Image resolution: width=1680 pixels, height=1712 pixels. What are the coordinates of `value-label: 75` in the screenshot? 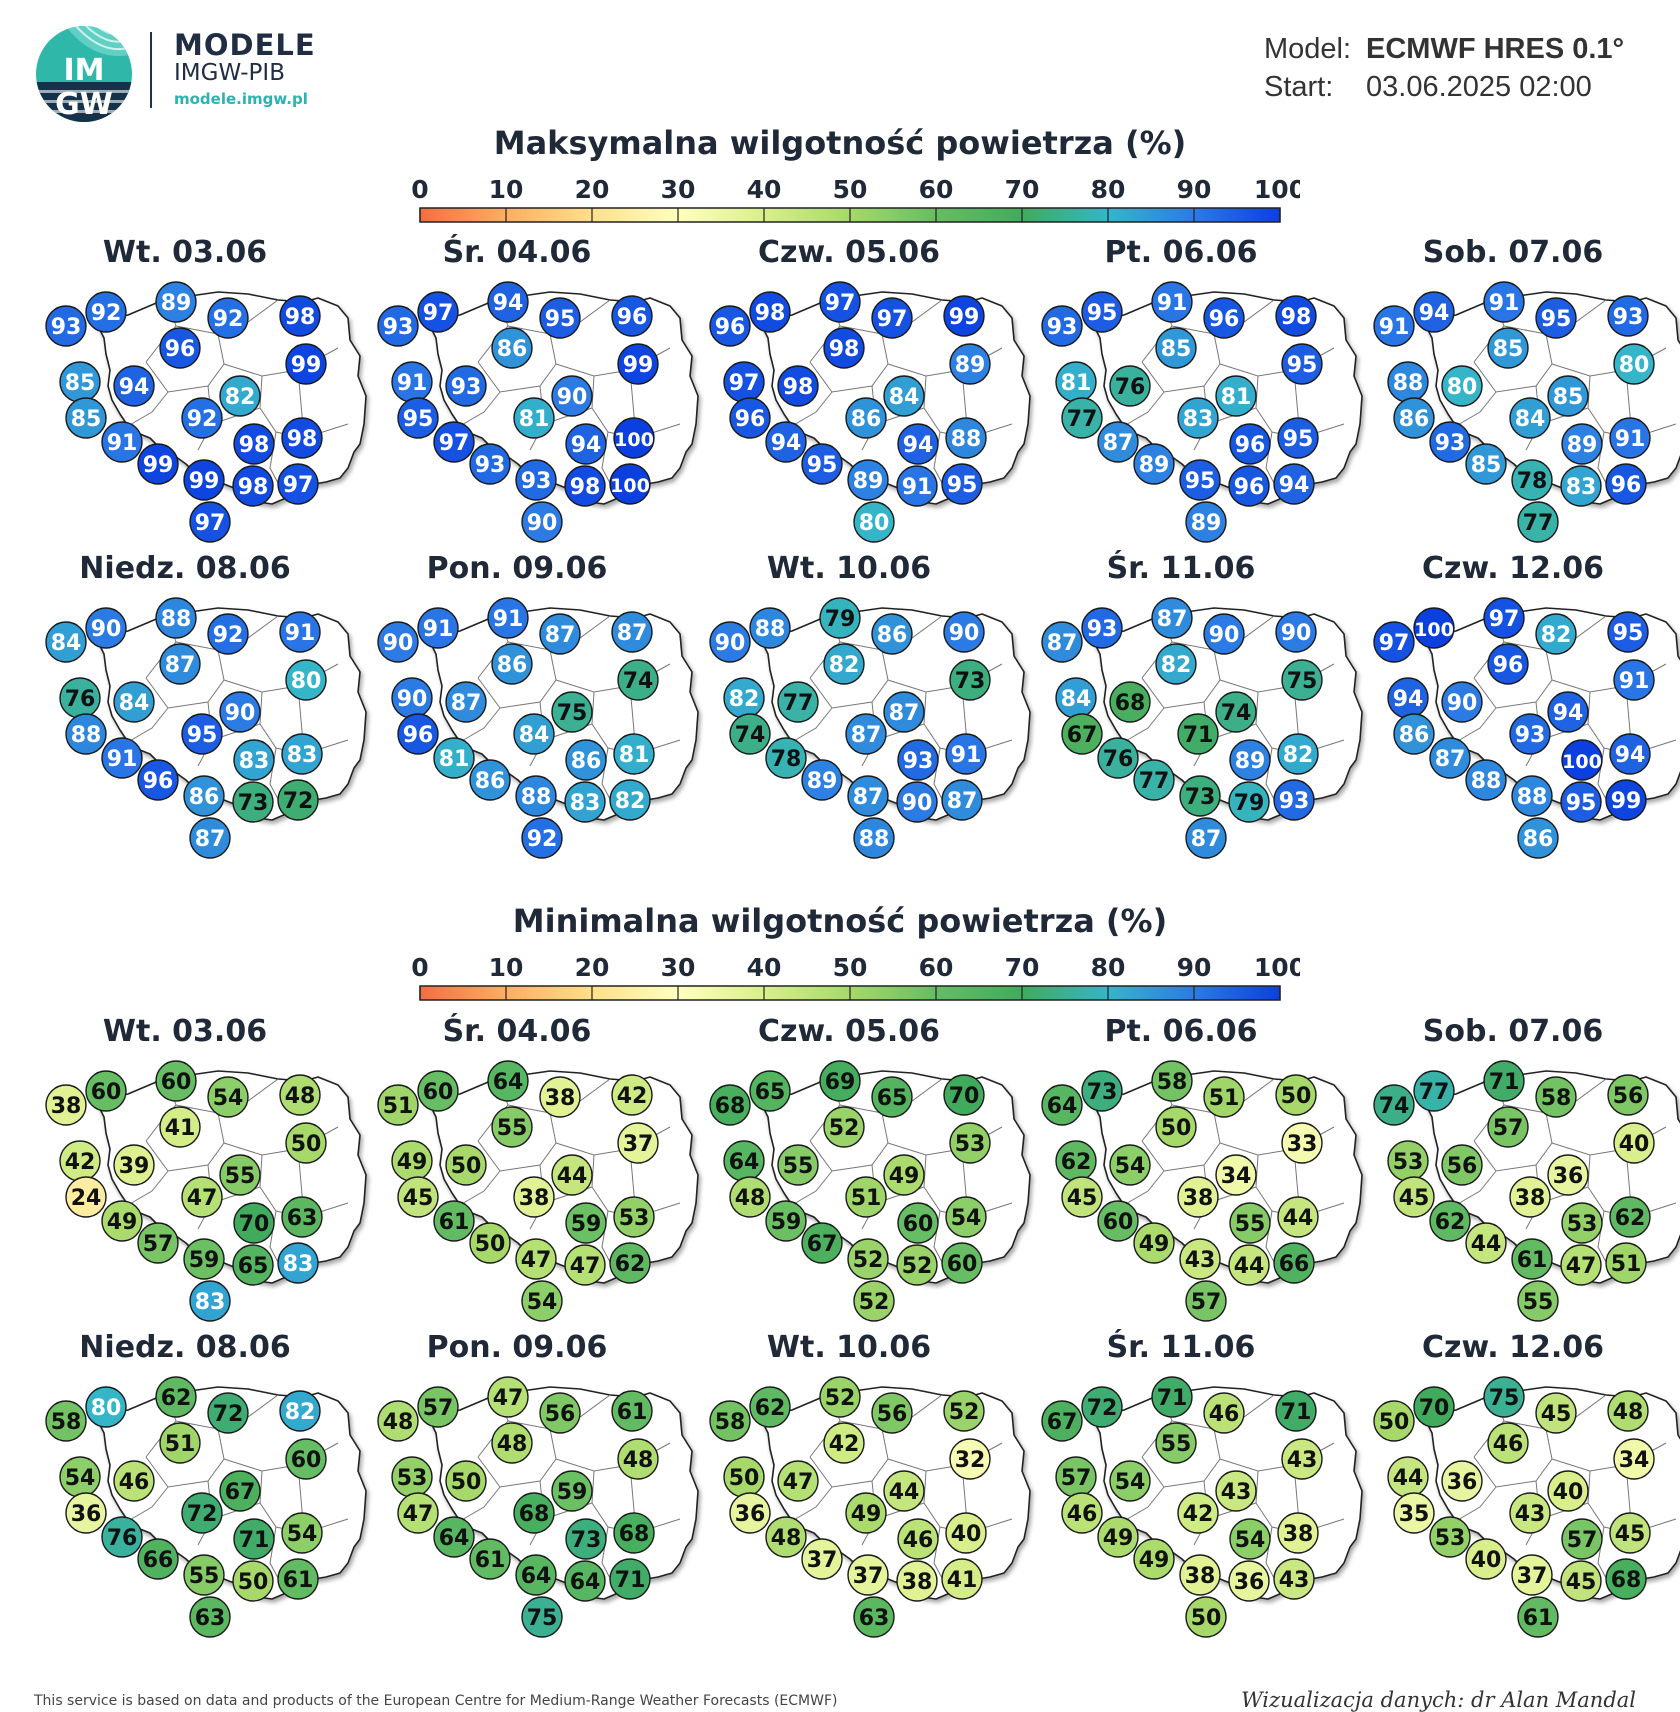 It's located at (542, 1618).